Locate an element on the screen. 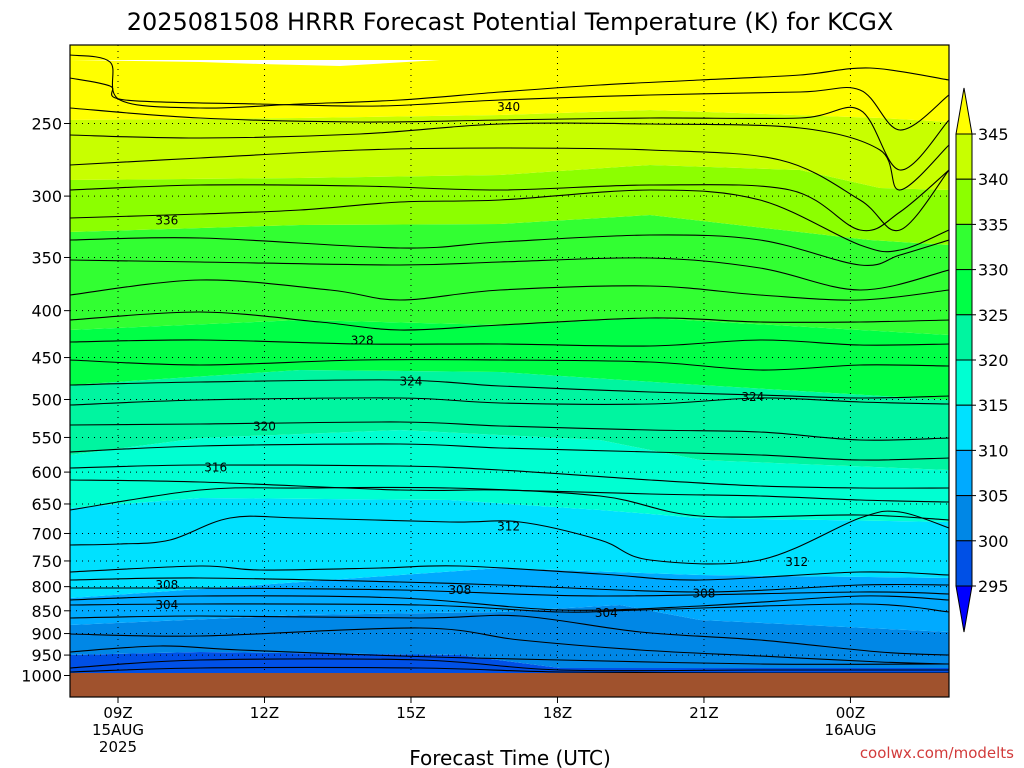 The height and width of the screenshot is (768, 1024). y-tick-label: 500 is located at coordinates (46, 400).